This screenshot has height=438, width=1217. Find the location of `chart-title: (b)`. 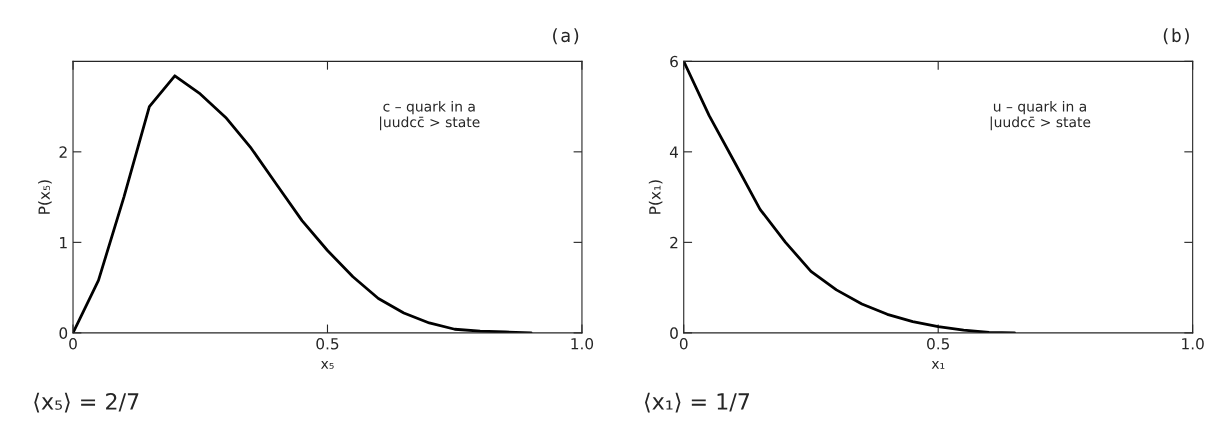

chart-title: (b) is located at coordinates (1176, 36).